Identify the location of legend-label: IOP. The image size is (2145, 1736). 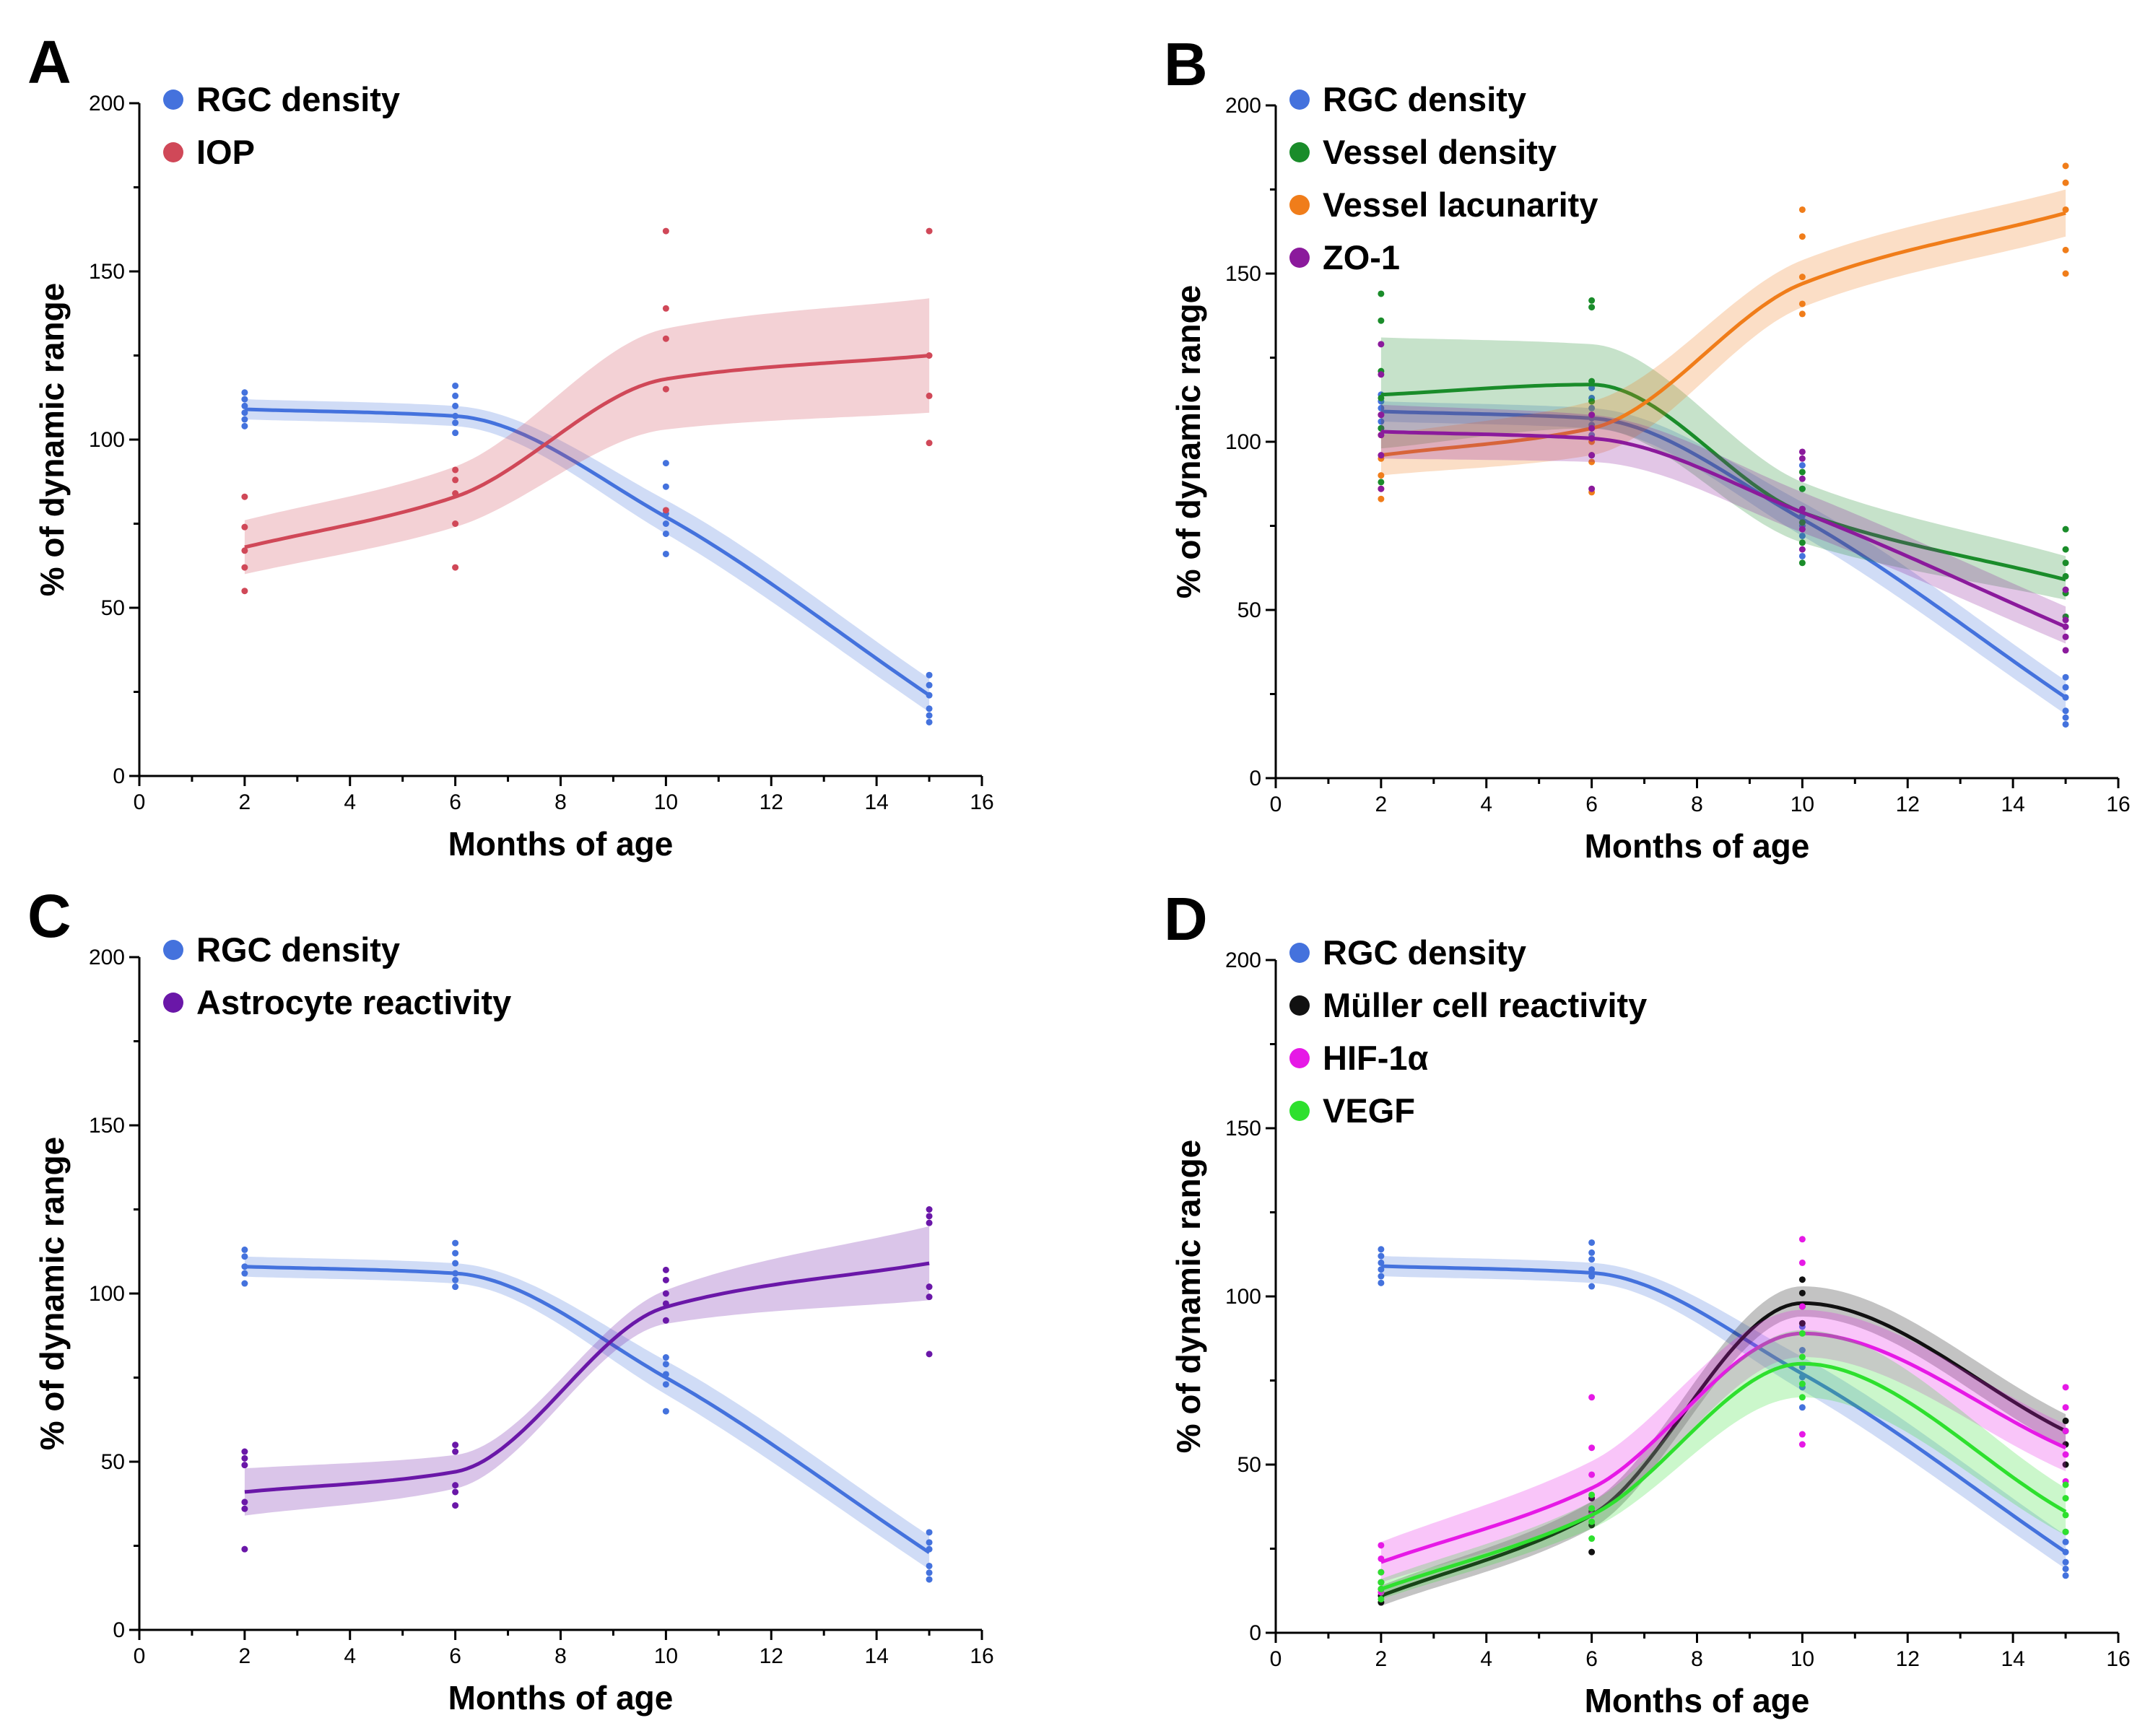
(226, 152).